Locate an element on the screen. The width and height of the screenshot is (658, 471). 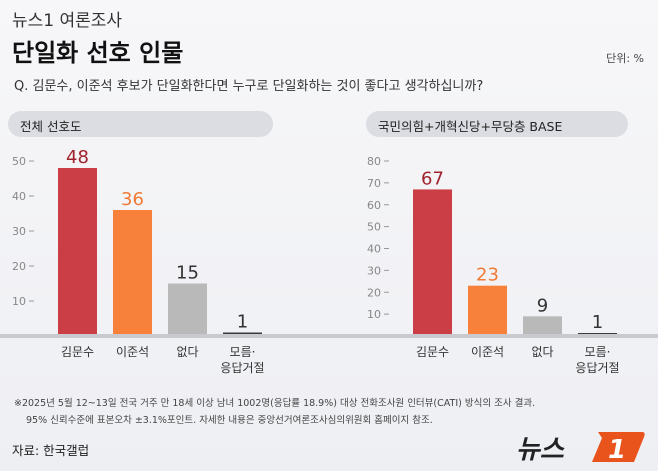
news1-logo: 뉴스 1 is located at coordinates (581, 447).